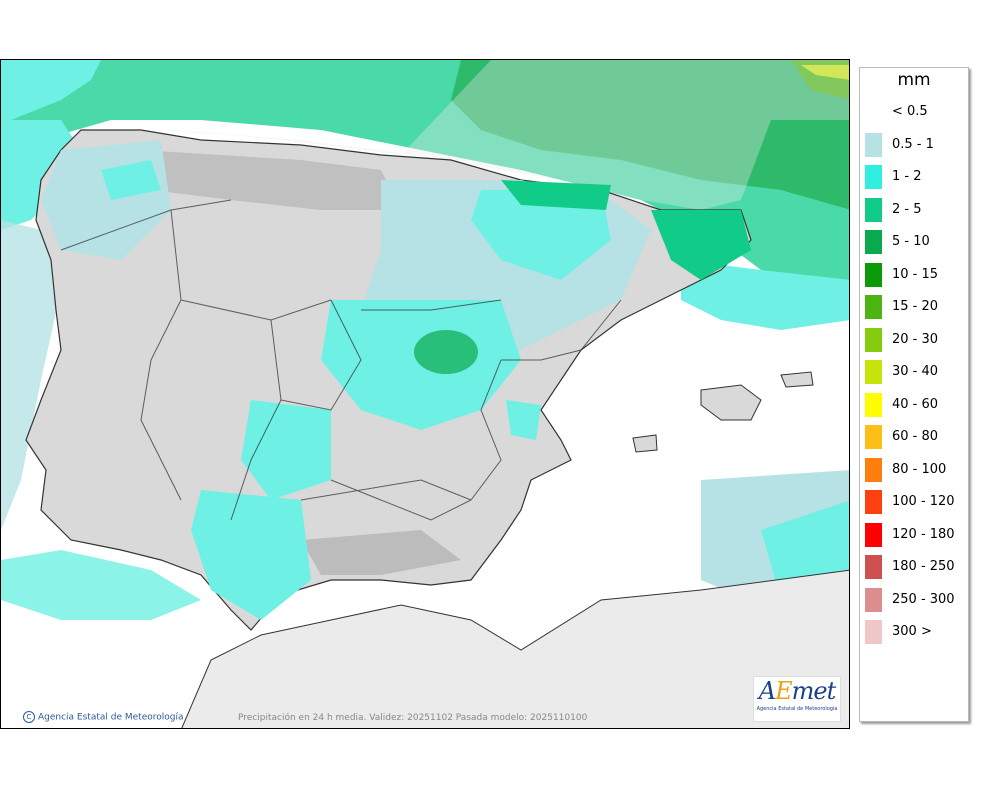 The height and width of the screenshot is (790, 1000). Describe the element at coordinates (381, 552) in the screenshot. I see `betic-relief` at that location.